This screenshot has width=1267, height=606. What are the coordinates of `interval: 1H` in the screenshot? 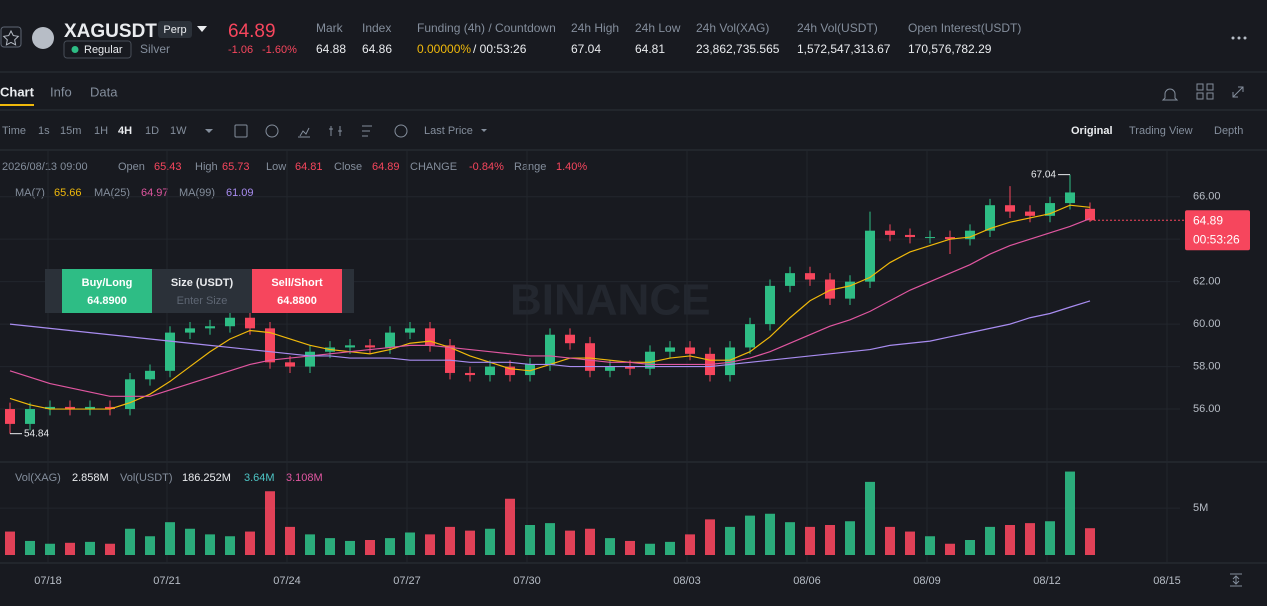 It's located at (101, 131).